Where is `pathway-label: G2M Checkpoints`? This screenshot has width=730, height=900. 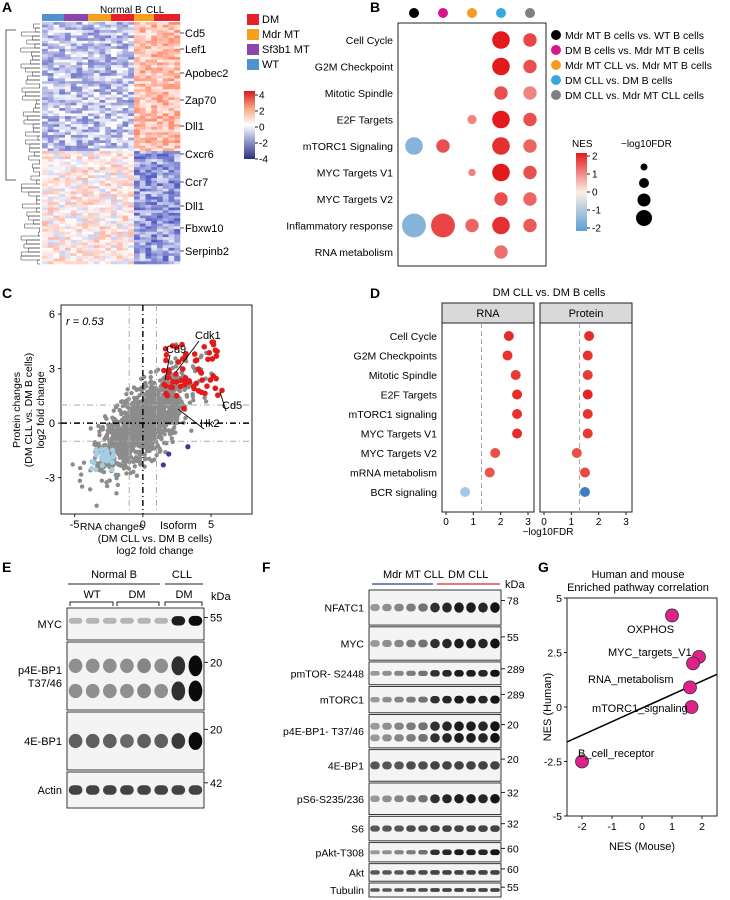
pathway-label: G2M Checkpoints is located at coordinates (395, 357).